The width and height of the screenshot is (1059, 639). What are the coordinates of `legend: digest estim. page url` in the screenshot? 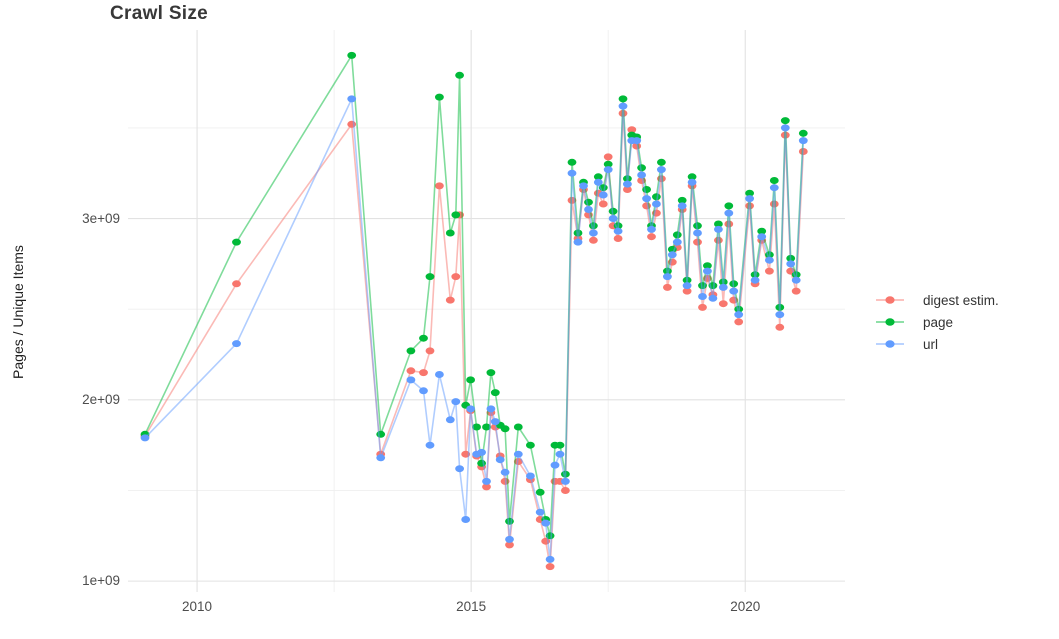 It's located at (937, 322).